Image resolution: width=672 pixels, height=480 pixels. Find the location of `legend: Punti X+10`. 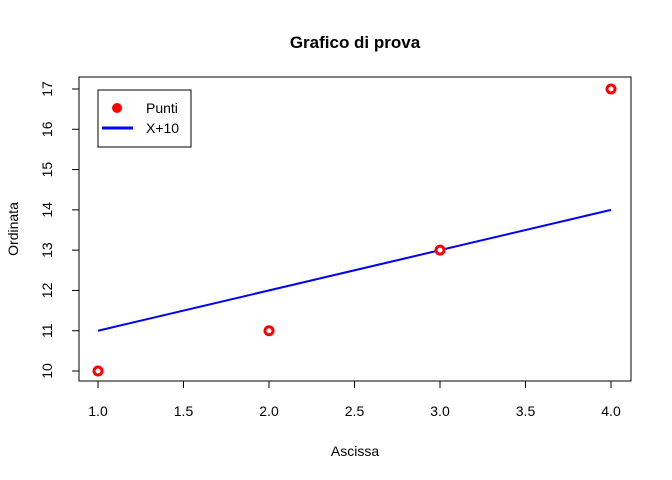

legend: Punti X+10 is located at coordinates (144, 118).